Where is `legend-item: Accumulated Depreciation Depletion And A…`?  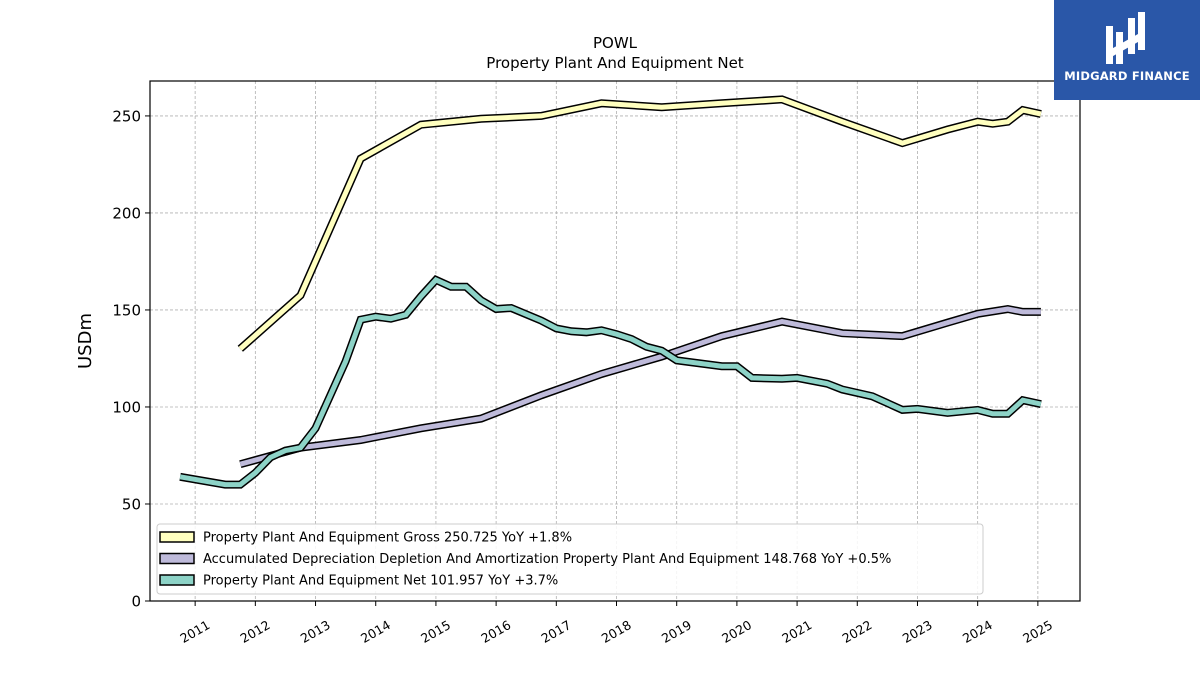 legend-item: Accumulated Depreciation Depletion And A… is located at coordinates (525, 559).